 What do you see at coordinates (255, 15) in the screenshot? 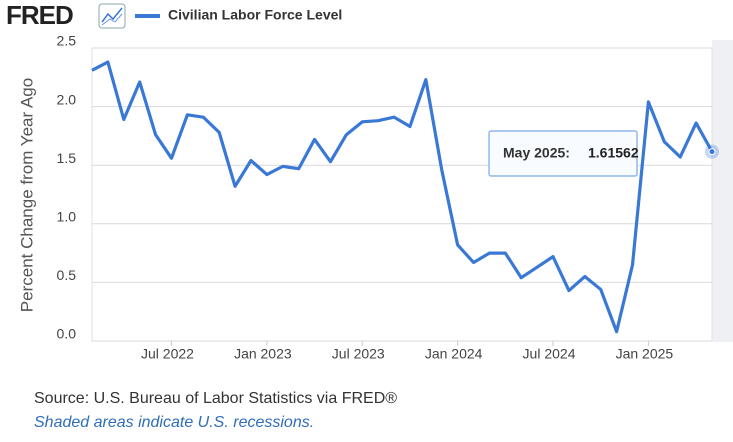
I see `legend-label: Civilian Labor Force Level` at bounding box center [255, 15].